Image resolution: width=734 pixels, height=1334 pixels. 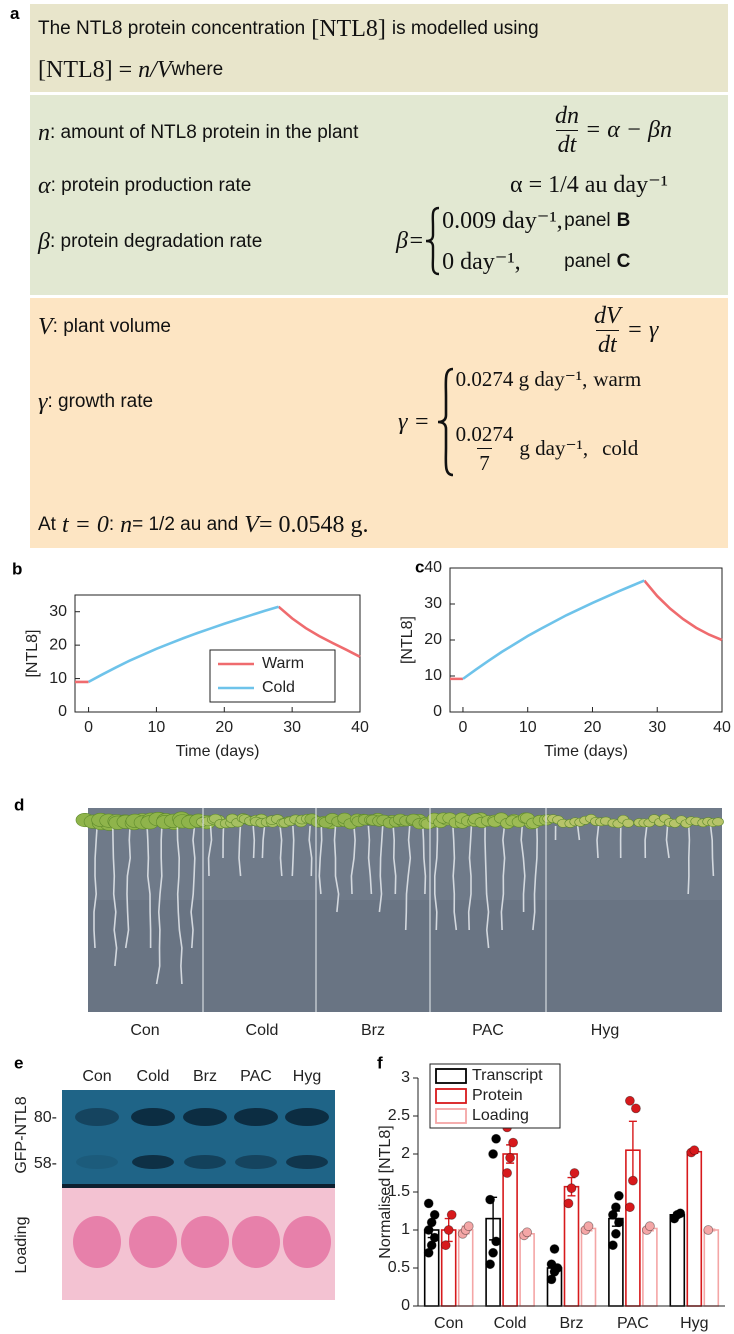 What do you see at coordinates (198, 1137) in the screenshot?
I see `blot` at bounding box center [198, 1137].